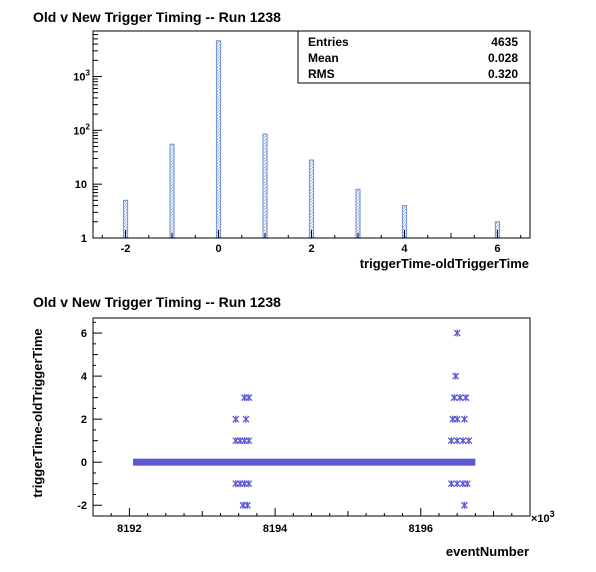 Image resolution: width=596 pixels, height=572 pixels. I want to click on histogram-y-tick-label: 1, so click(84, 239).